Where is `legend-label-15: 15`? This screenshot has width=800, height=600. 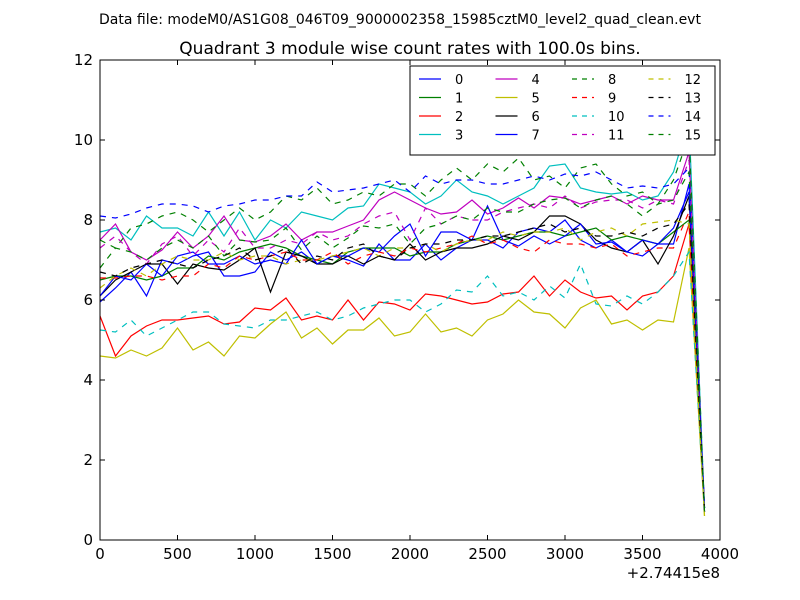
legend-label-15: 15 is located at coordinates (693, 136).